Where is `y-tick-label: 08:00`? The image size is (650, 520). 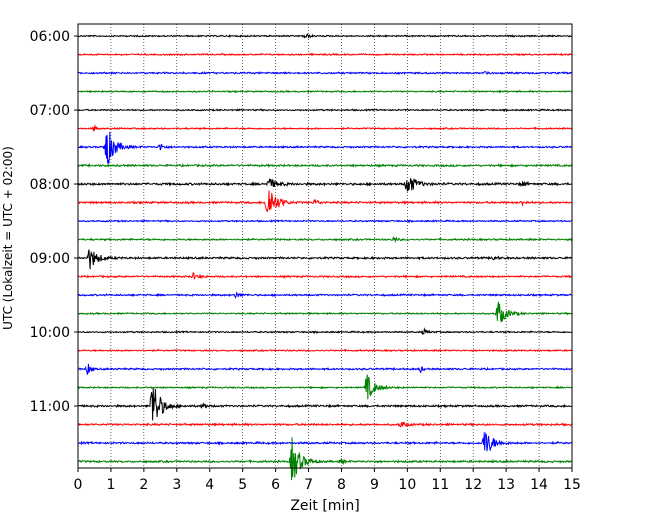 y-tick-label: 08:00 is located at coordinates (50, 185).